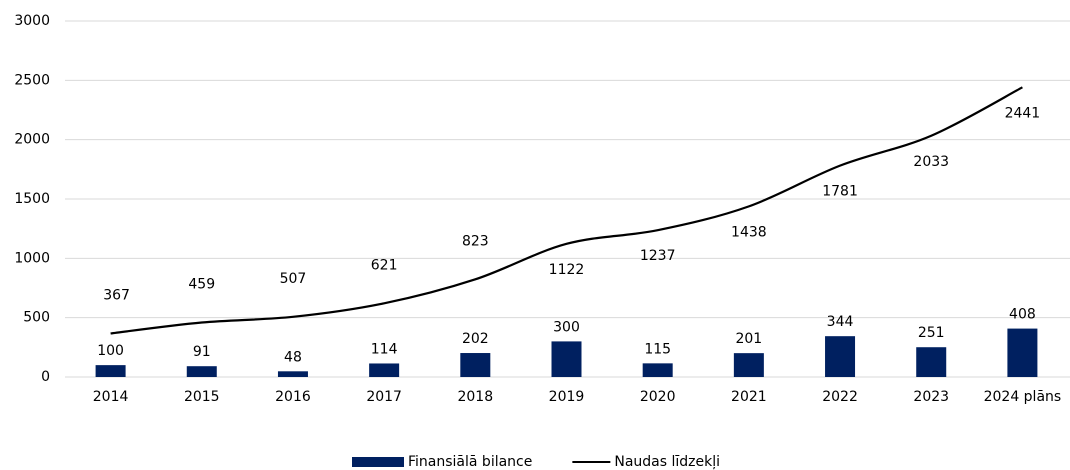 This screenshot has width=1070, height=470. What do you see at coordinates (110, 351) in the screenshot?
I see `bar-value-label: 100` at bounding box center [110, 351].